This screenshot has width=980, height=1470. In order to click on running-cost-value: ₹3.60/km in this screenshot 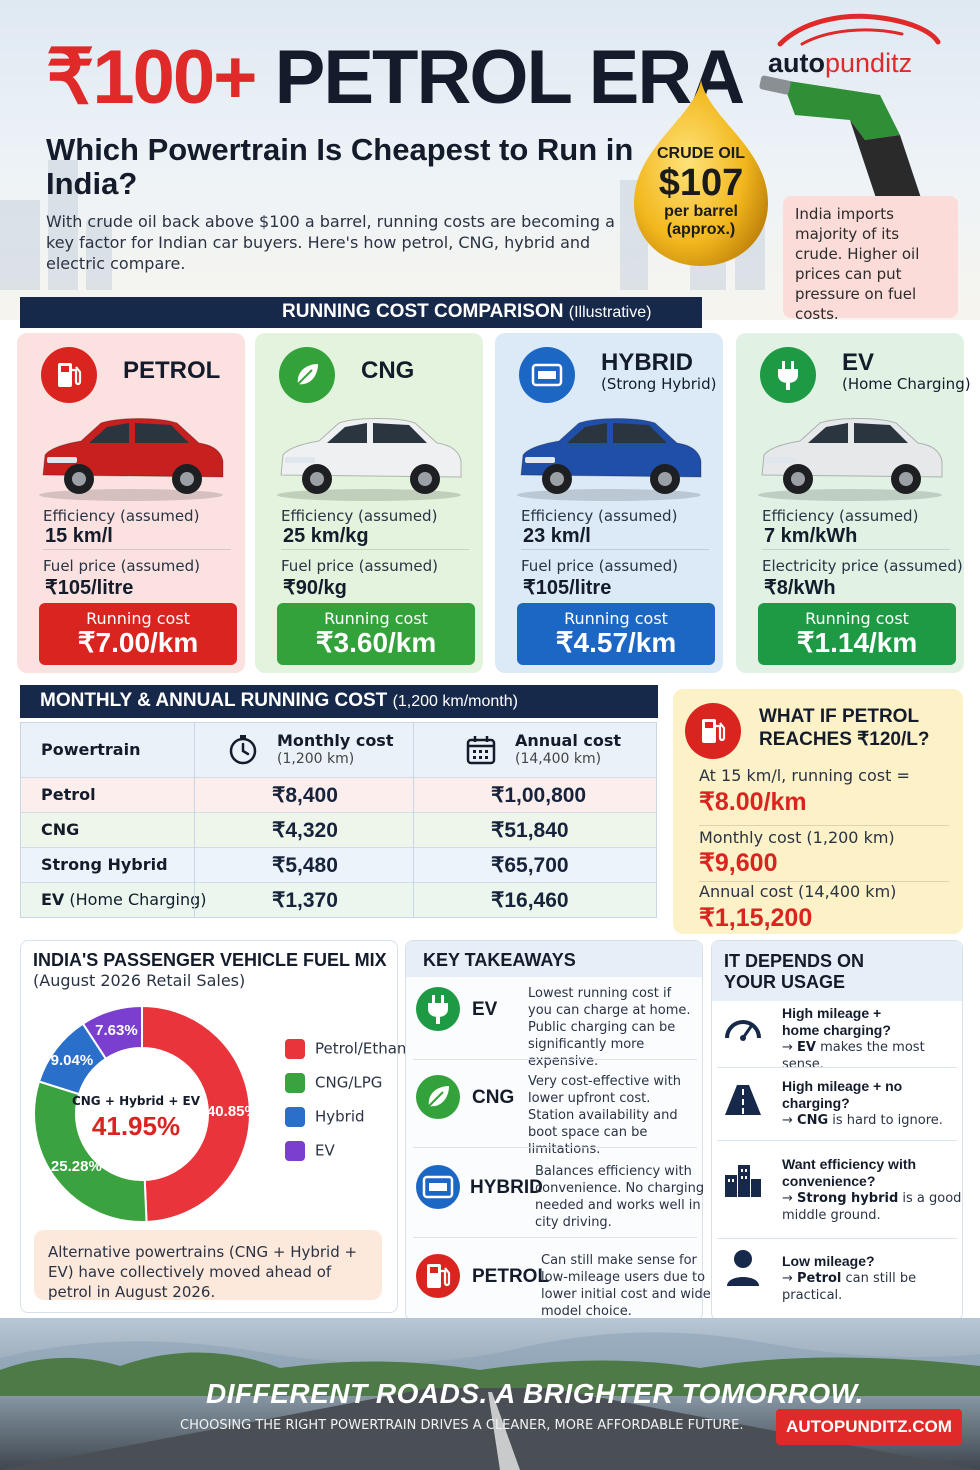, I will do `click(376, 642)`.